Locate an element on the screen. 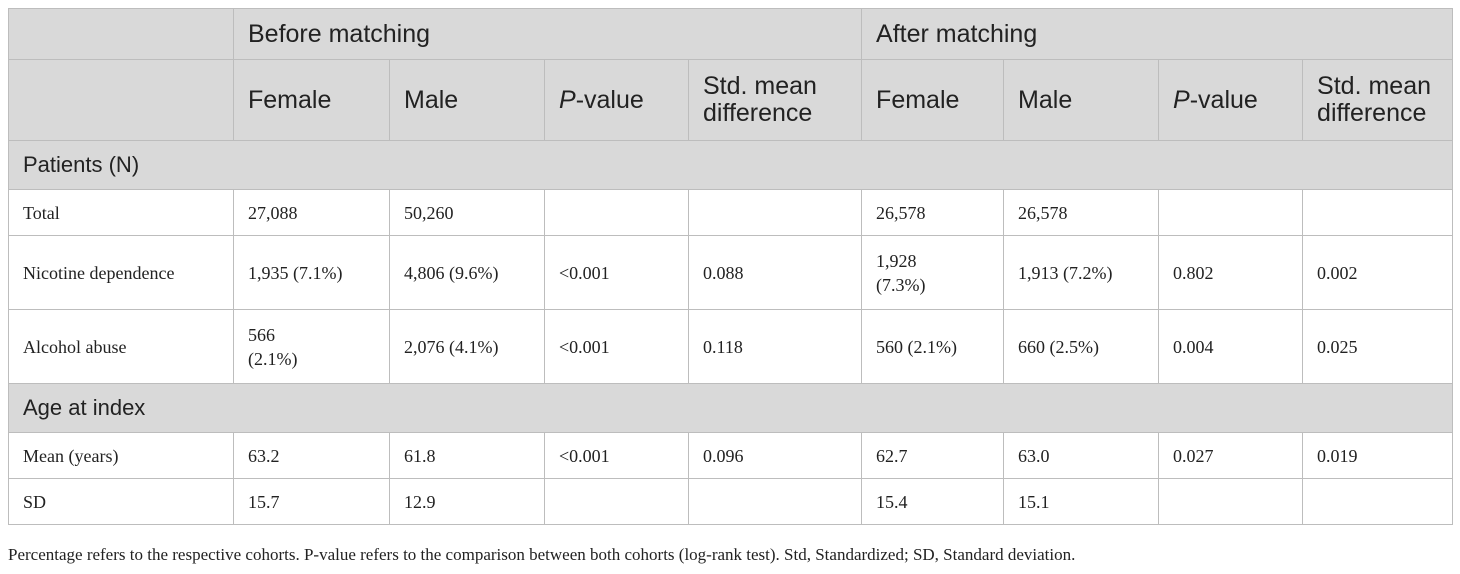 The width and height of the screenshot is (1460, 574). table-cell: 0.802 is located at coordinates (1231, 272).